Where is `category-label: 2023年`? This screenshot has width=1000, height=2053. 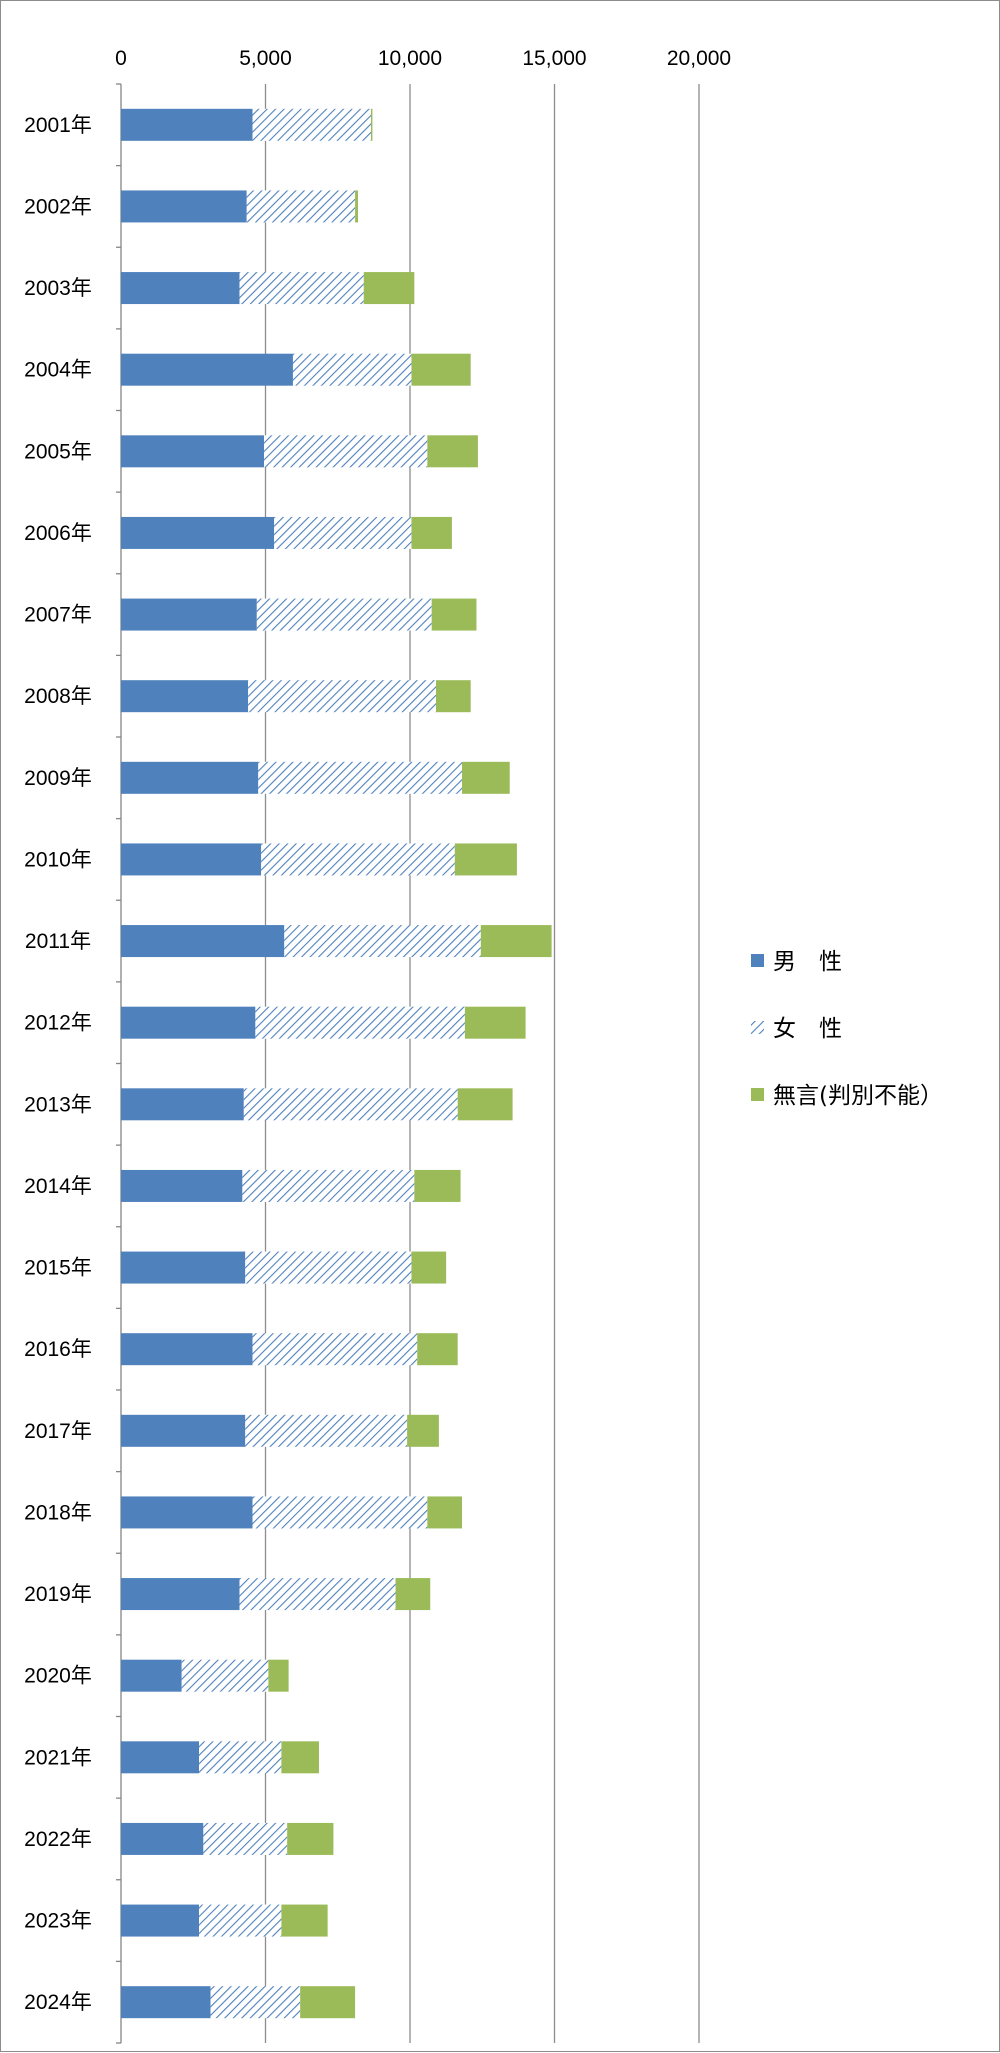
category-label: 2023年 is located at coordinates (58, 1921).